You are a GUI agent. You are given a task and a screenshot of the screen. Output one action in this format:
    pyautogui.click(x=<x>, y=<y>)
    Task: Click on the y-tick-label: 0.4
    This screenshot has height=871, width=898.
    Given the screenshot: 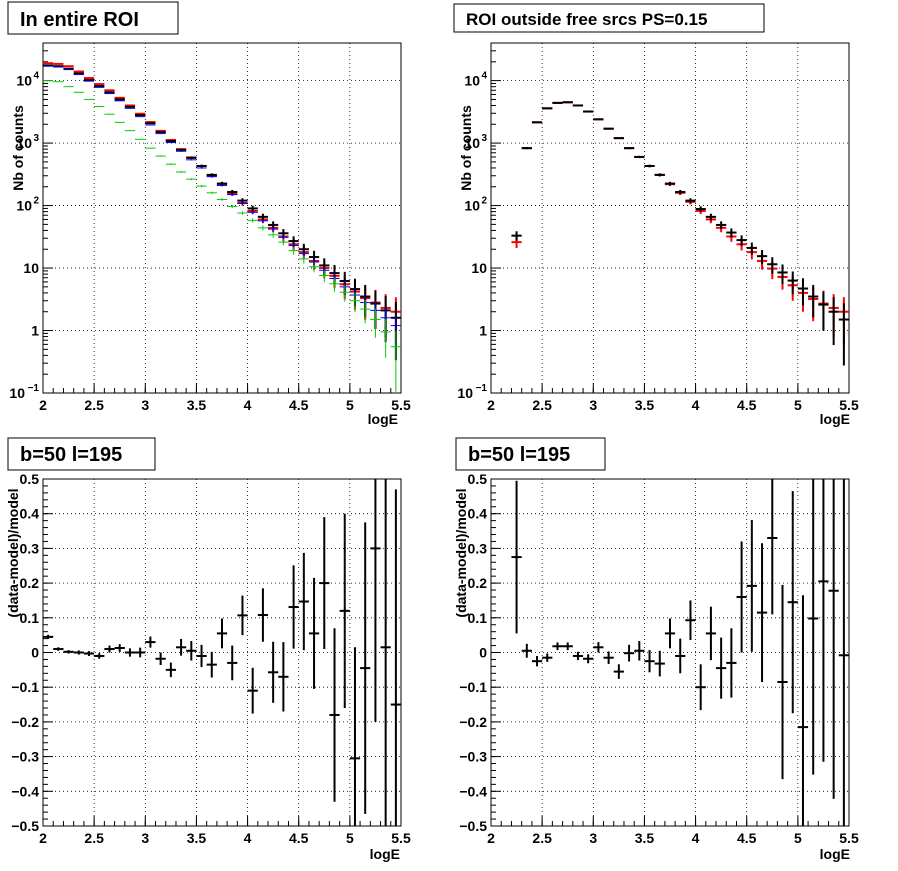 What is the action you would take?
    pyautogui.click(x=30, y=514)
    